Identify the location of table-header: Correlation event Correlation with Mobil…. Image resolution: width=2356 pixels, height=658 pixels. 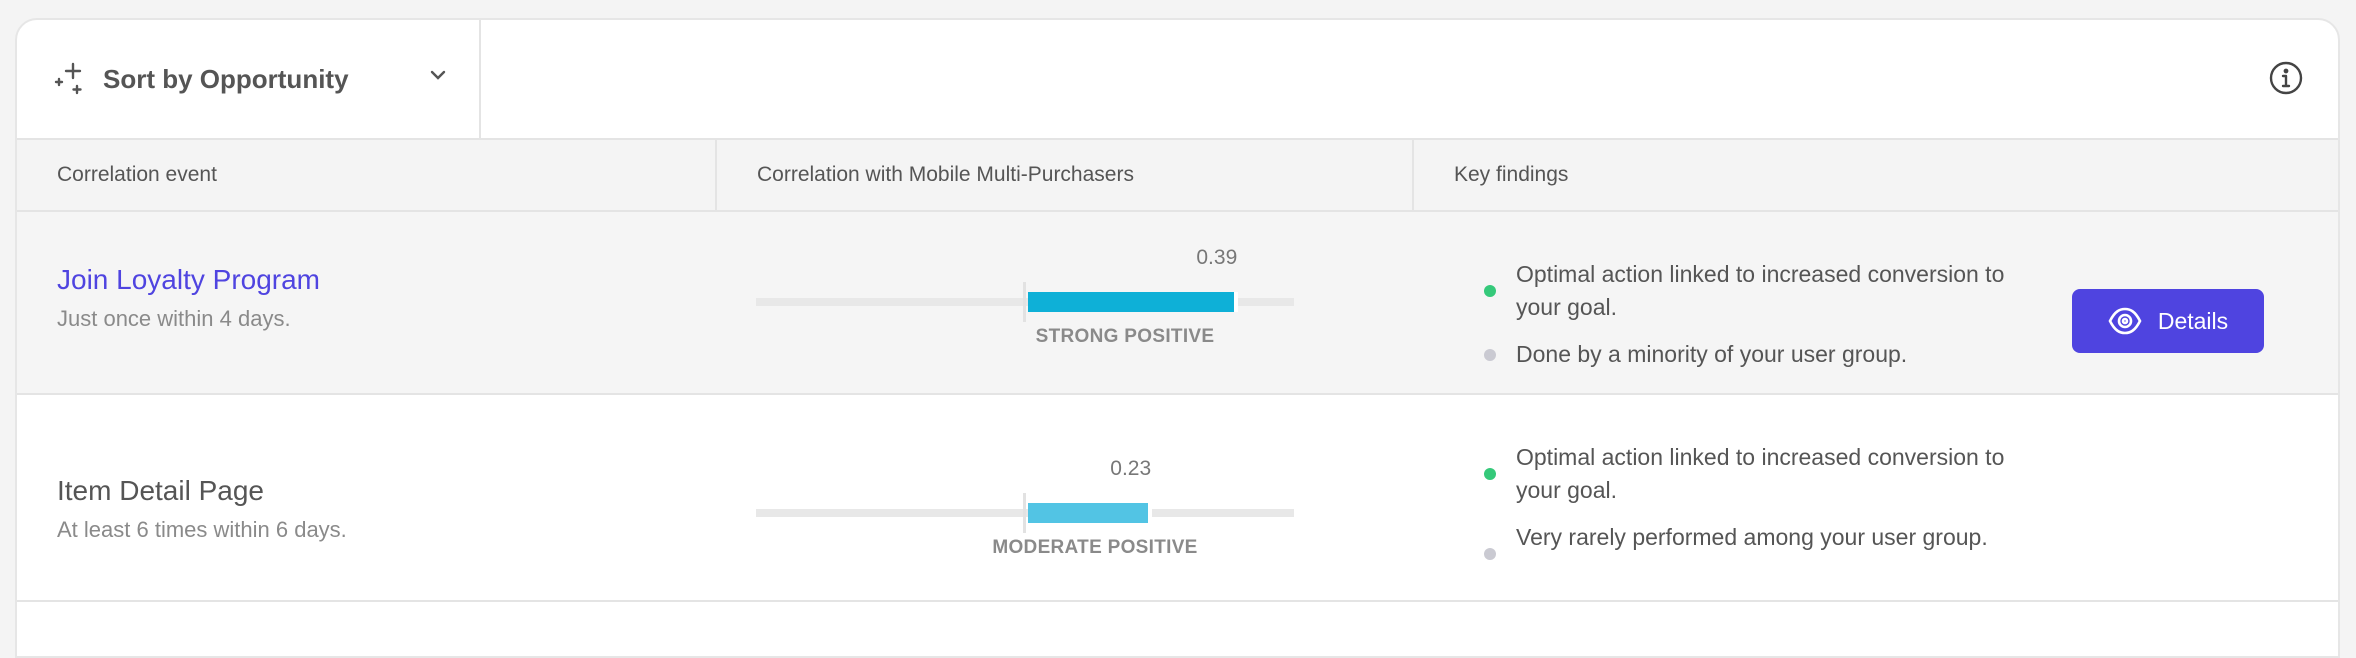
(1177, 176).